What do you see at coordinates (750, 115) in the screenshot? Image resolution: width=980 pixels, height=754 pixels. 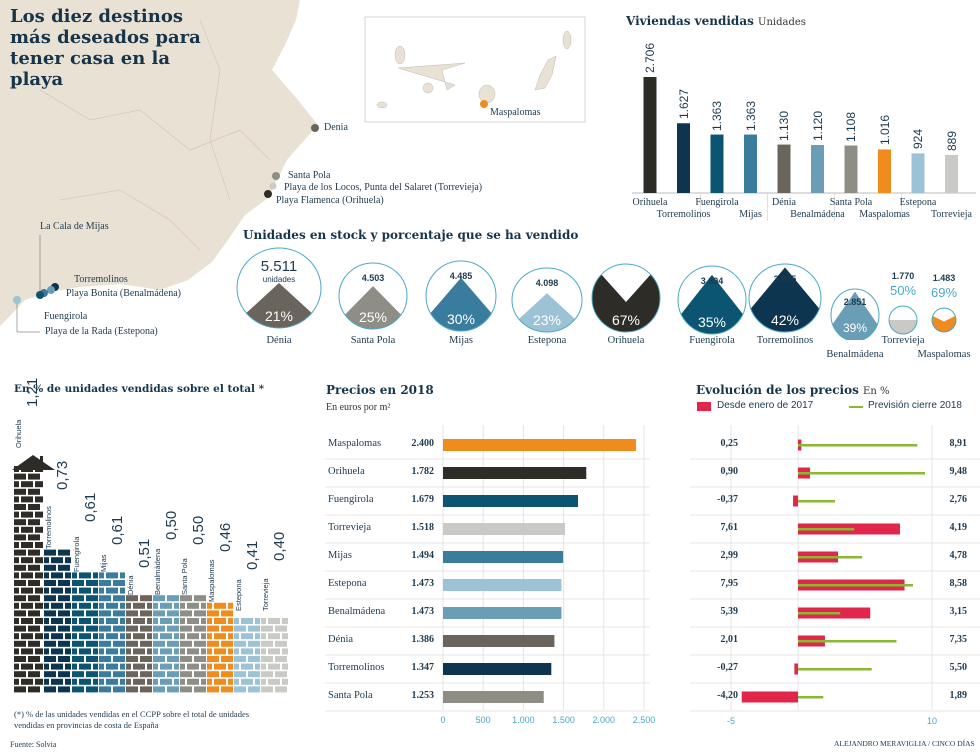 I see `value-label: 1.363` at bounding box center [750, 115].